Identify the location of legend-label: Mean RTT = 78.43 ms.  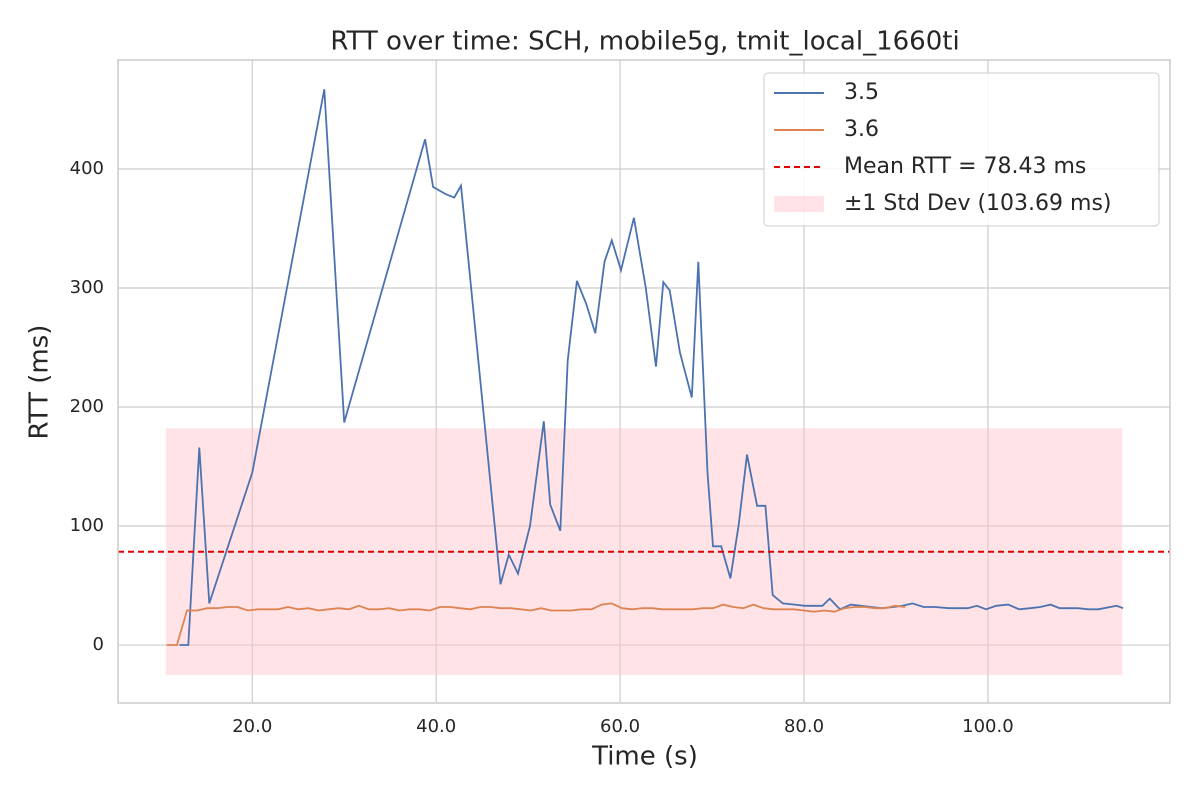
(965, 166).